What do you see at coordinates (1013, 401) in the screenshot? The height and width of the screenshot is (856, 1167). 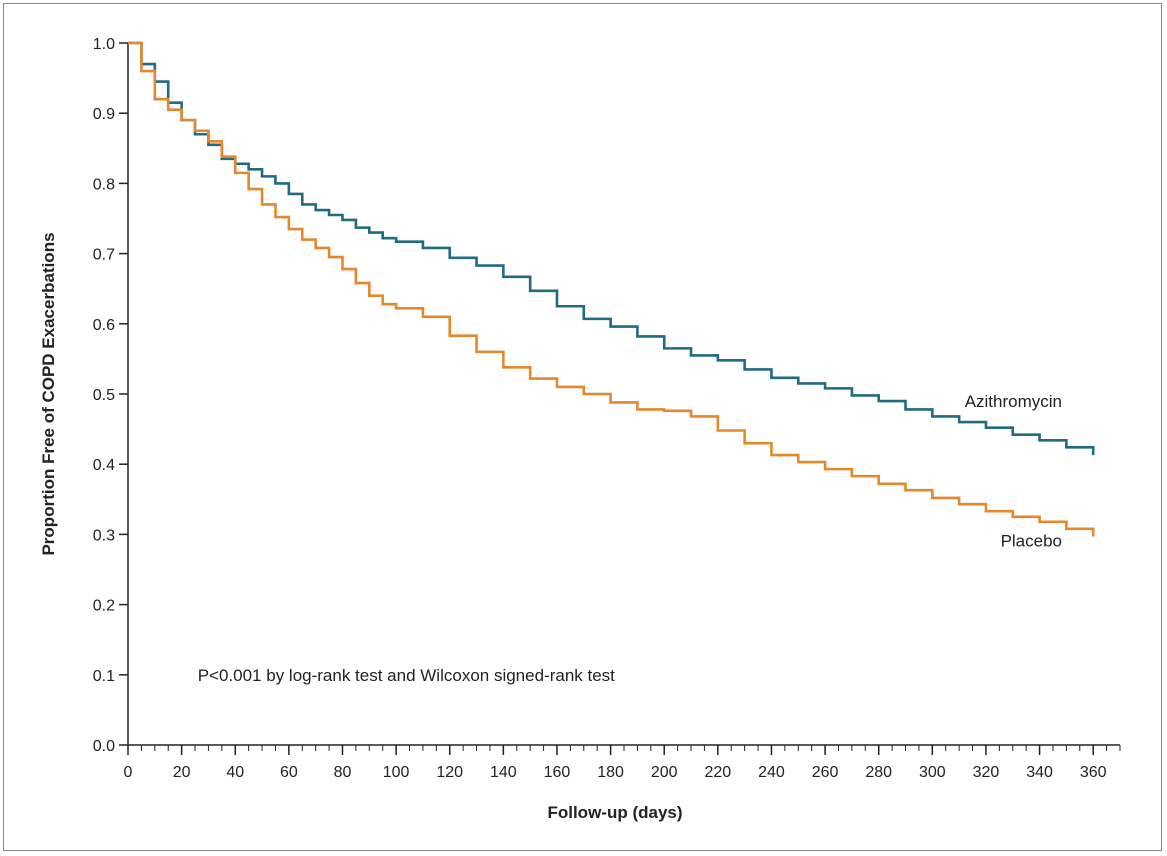 I see `series-label-azithromycin: Azithromycin` at bounding box center [1013, 401].